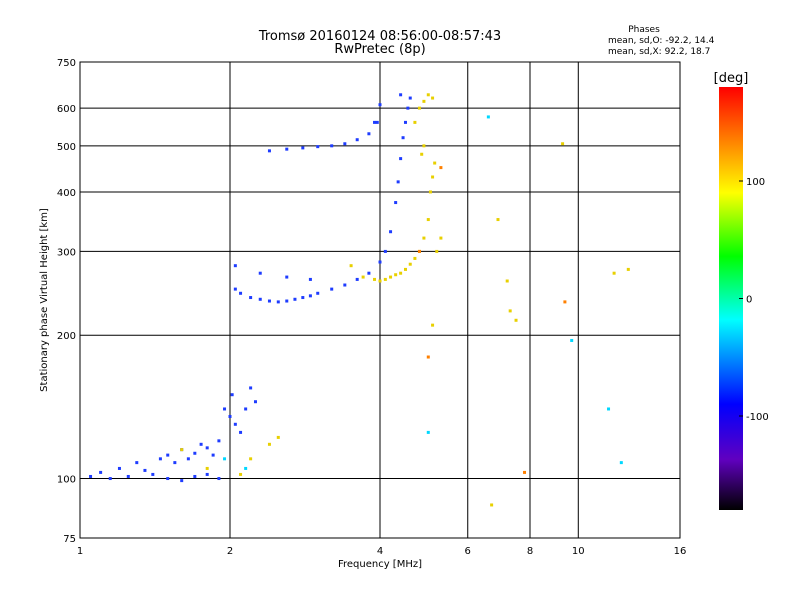 This screenshot has height=600, width=800. I want to click on y-tick-label: 200, so click(66, 336).